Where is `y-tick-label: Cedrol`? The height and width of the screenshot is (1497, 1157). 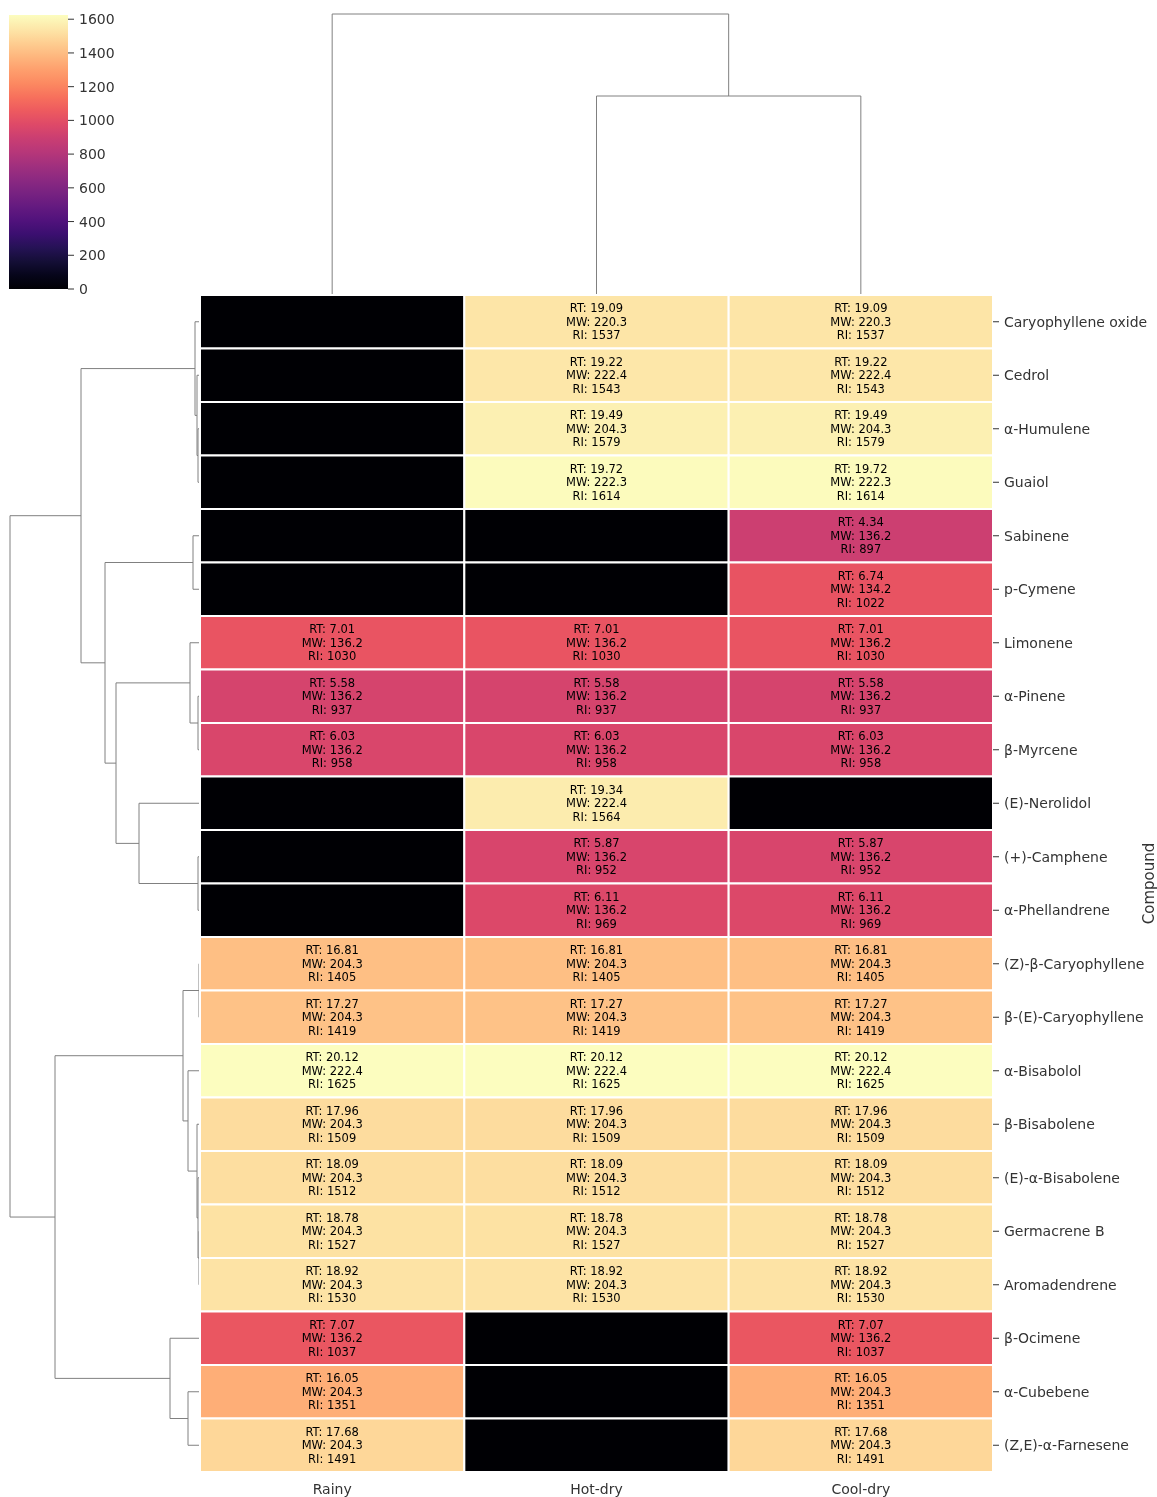 y-tick-label: Cedrol is located at coordinates (1027, 375).